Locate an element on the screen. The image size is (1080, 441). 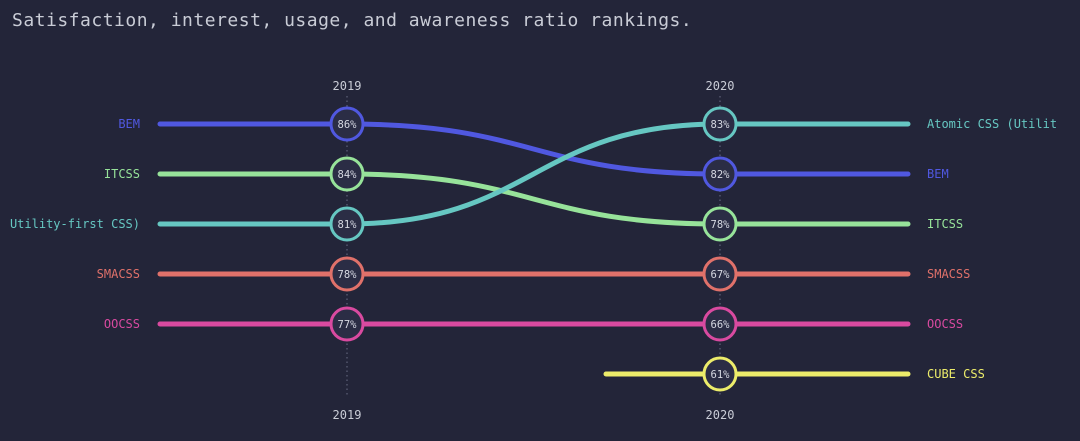
point-cube-css-2020 is located at coordinates (720, 374).